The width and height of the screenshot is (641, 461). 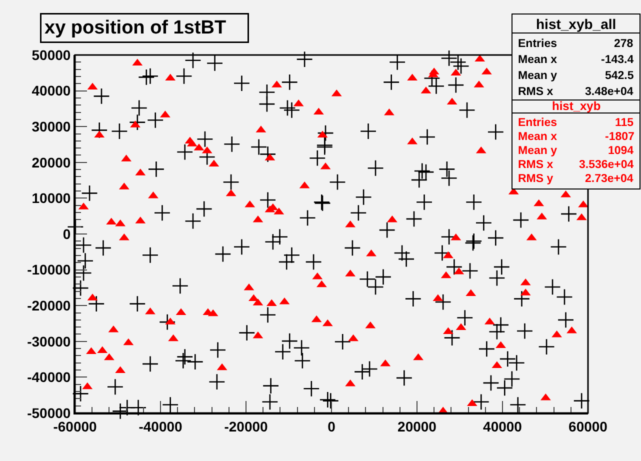 I want to click on annotation: hist_xyb, so click(x=576, y=106).